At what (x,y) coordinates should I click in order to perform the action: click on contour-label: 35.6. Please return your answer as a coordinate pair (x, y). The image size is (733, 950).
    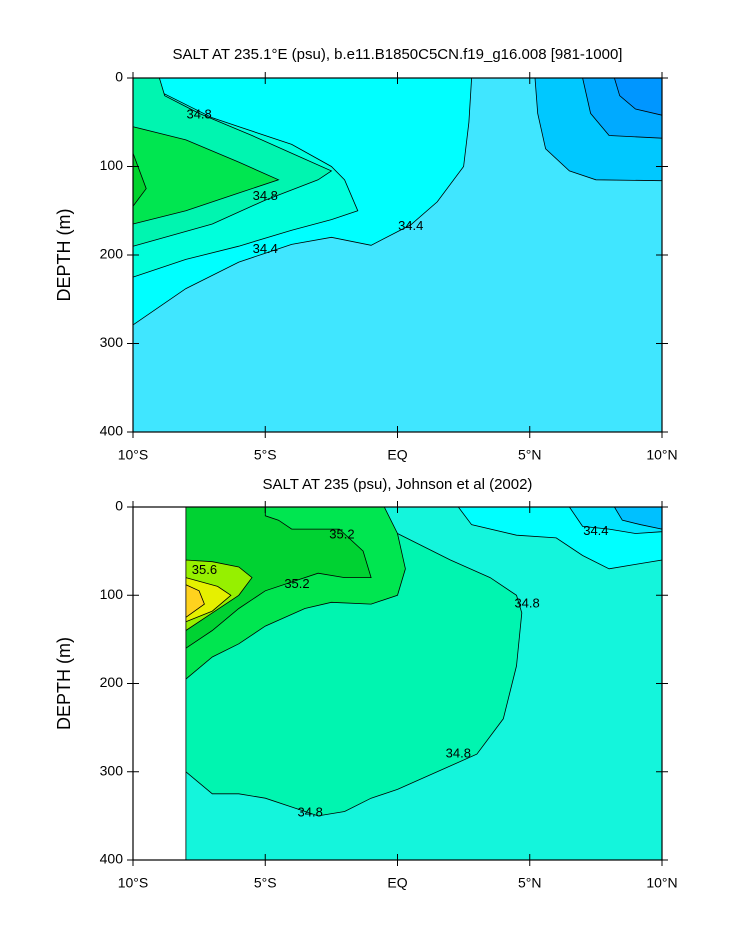
    Looking at the image, I should click on (204, 569).